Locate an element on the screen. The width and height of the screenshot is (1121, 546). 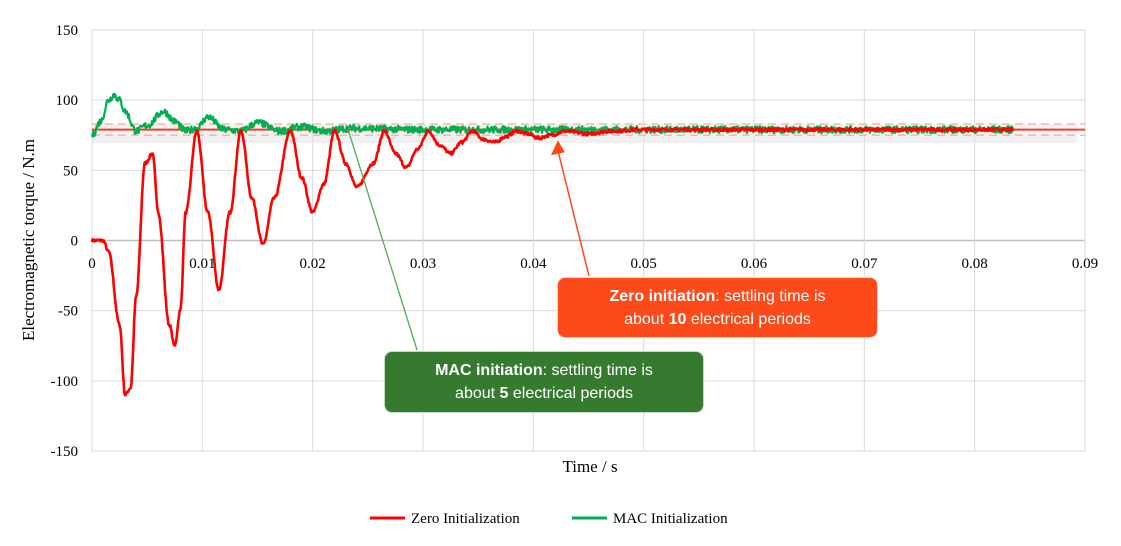
y-tick-label: 100 is located at coordinates (67, 101).